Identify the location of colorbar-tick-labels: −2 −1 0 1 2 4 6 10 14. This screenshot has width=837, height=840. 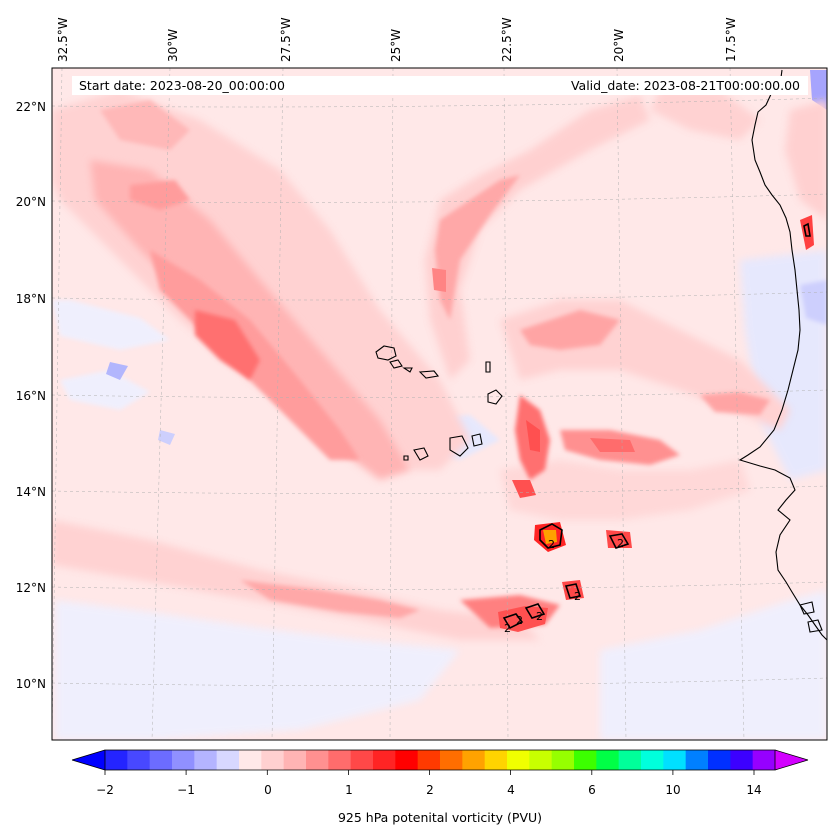
(428, 790).